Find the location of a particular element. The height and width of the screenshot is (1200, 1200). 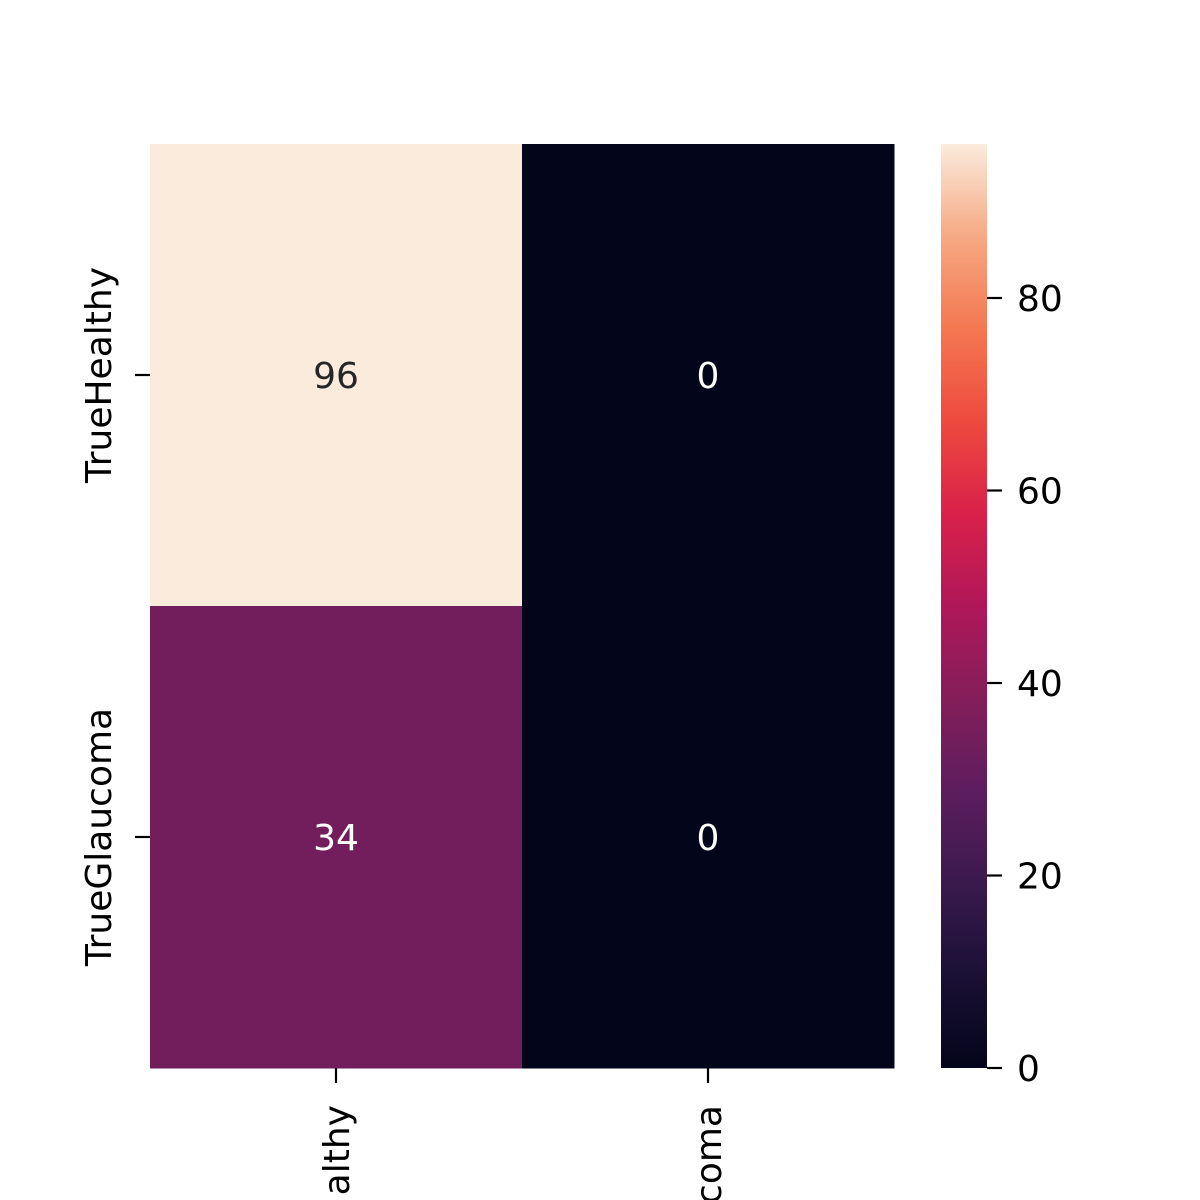

heatmap-cell-r1-c0 is located at coordinates (336, 837).